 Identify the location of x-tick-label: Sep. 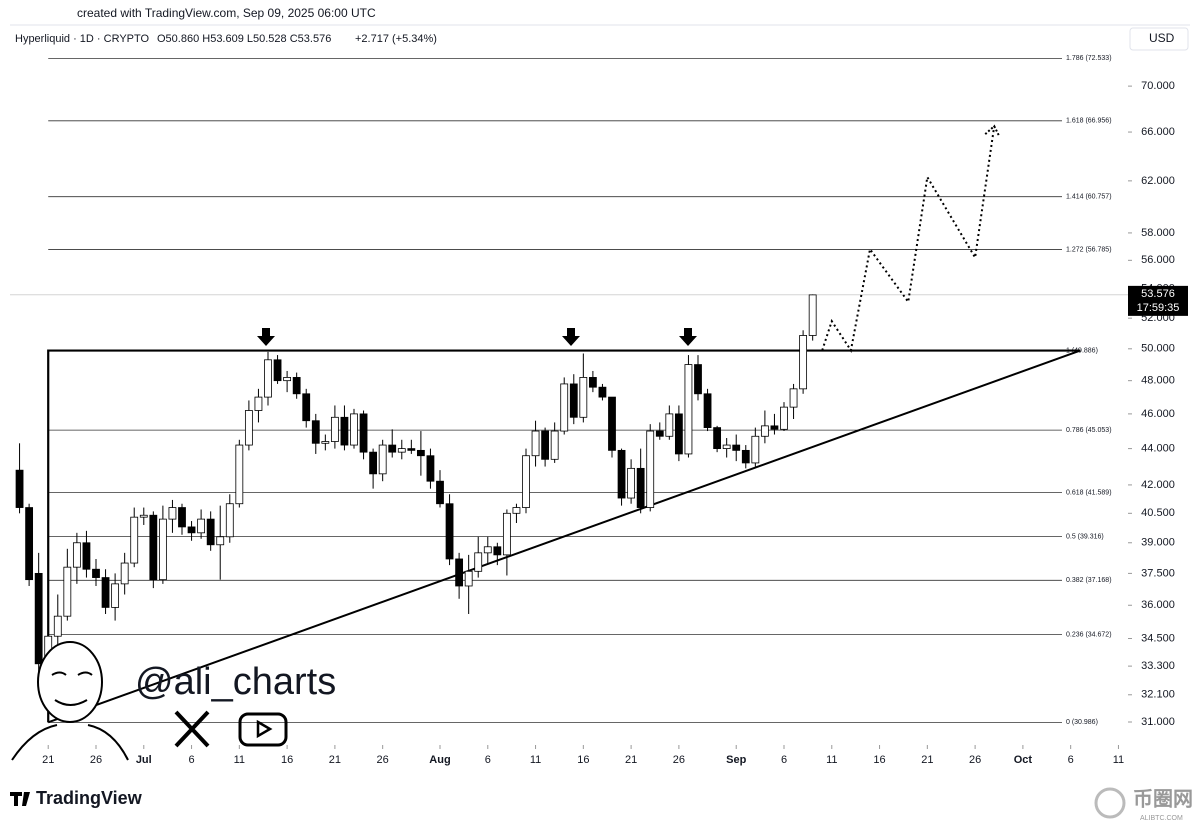
(736, 760).